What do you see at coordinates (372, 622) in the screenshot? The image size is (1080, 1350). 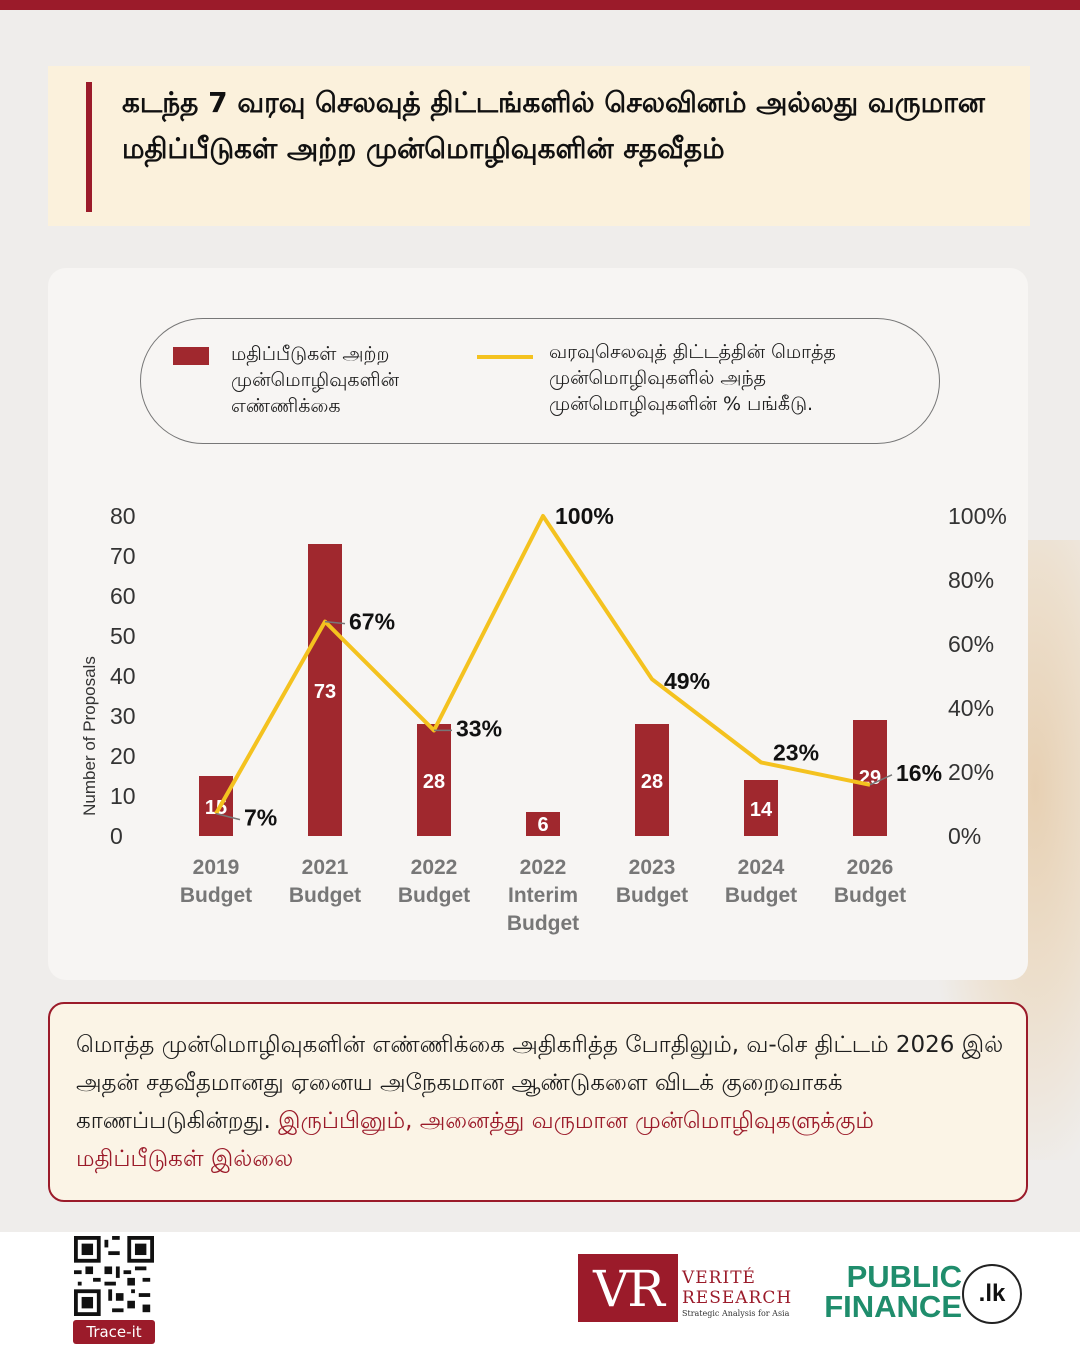 I see `line-value-label: 67%` at bounding box center [372, 622].